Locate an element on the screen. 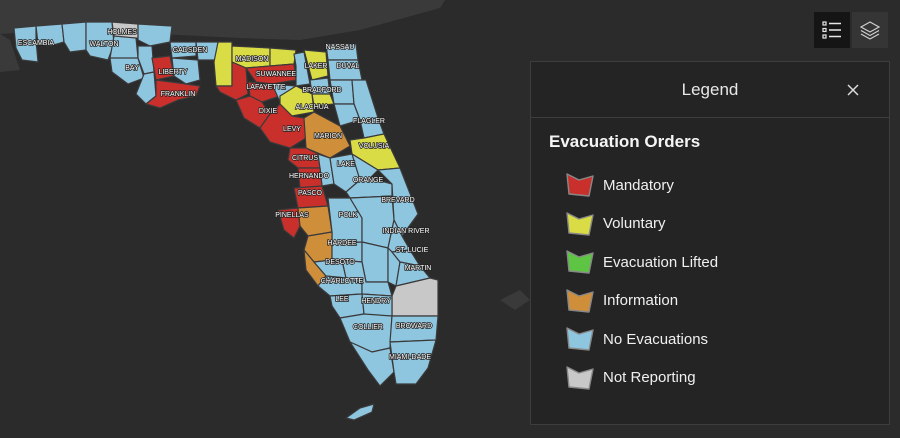 The height and width of the screenshot is (438, 900). county-label: ORANGE is located at coordinates (368, 180).